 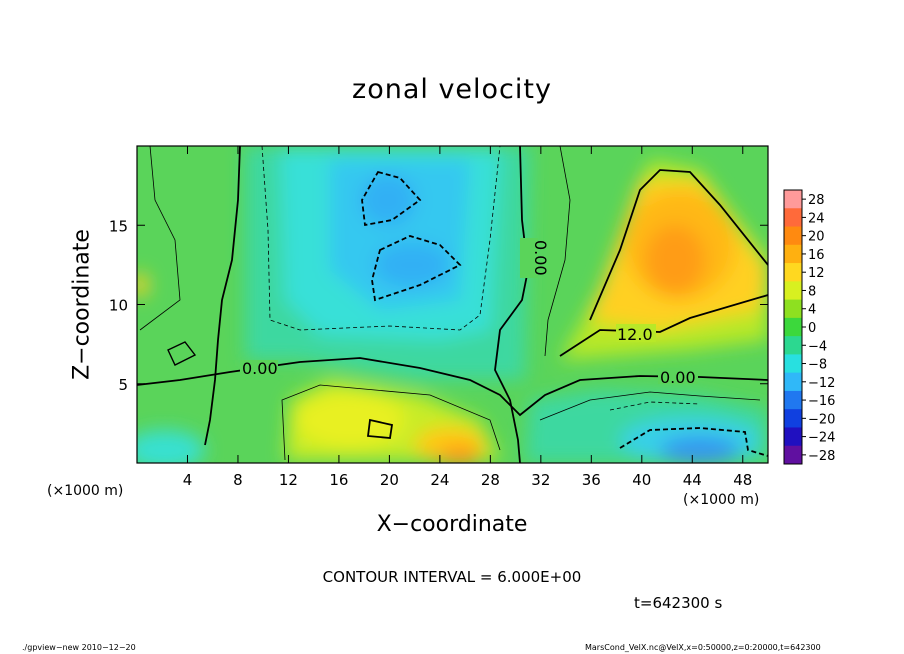 I want to click on x-tick-label: 16, so click(x=338, y=480).